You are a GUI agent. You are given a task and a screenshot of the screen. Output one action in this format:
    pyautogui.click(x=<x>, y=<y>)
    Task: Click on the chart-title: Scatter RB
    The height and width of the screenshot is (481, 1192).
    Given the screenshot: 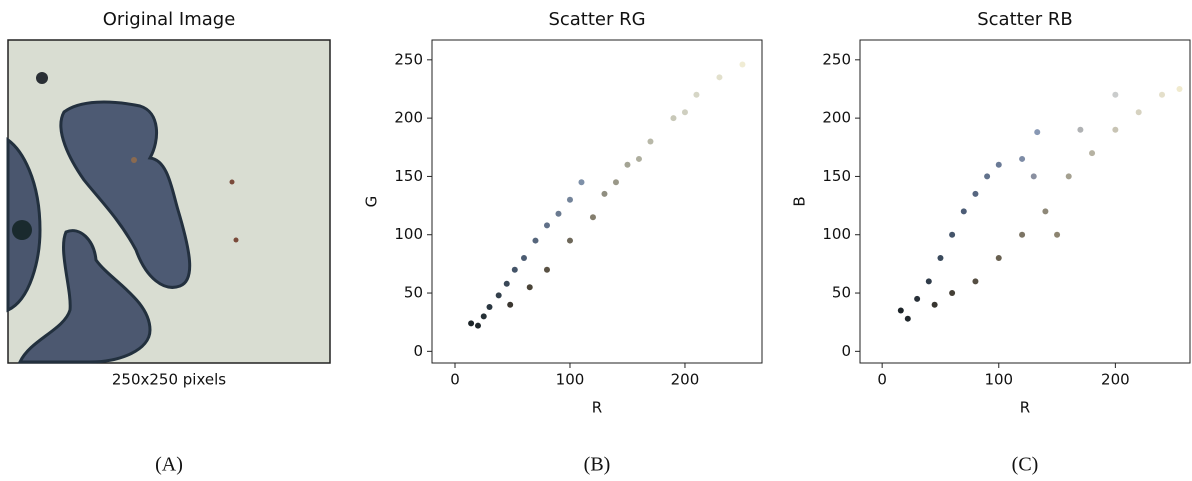 What is the action you would take?
    pyautogui.click(x=1025, y=19)
    